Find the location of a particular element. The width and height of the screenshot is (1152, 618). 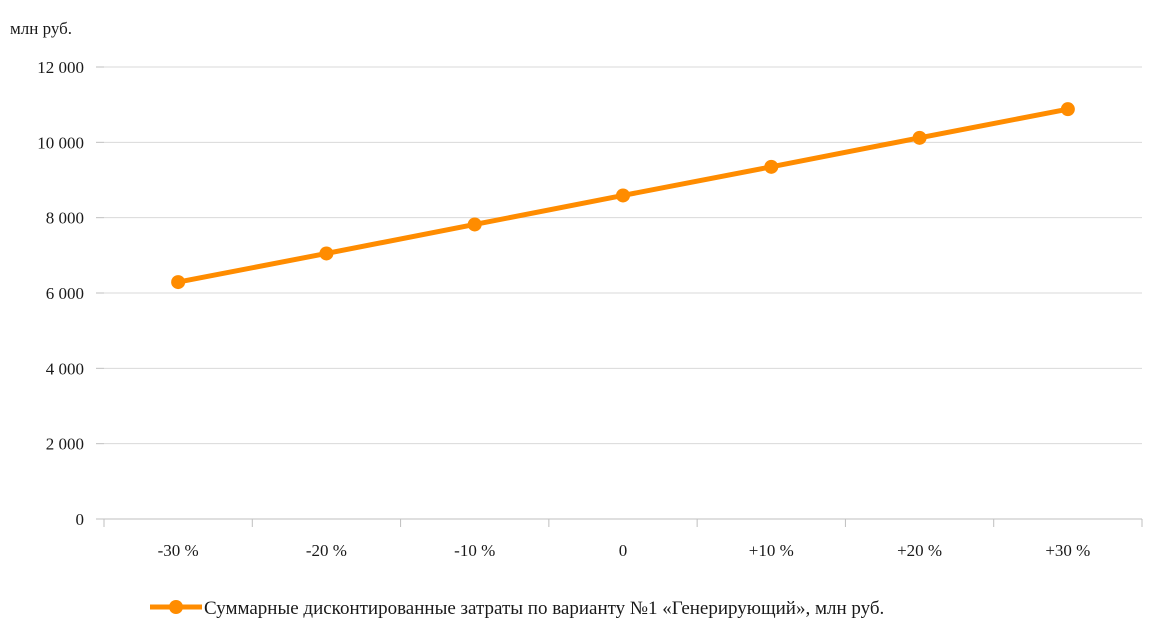

x-axis: -30 % -20 % -10 % 0 +10 % +20 % +30 % is located at coordinates (623, 539).